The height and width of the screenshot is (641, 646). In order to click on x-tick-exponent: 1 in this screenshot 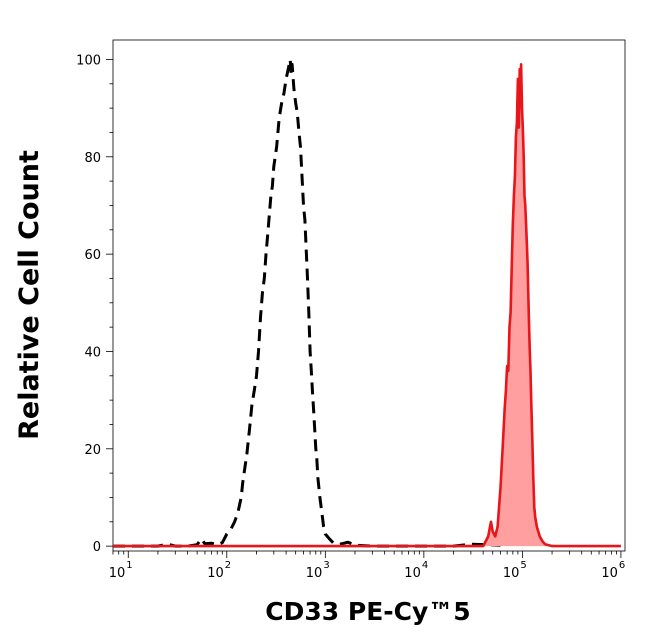, I will do `click(129, 565)`.